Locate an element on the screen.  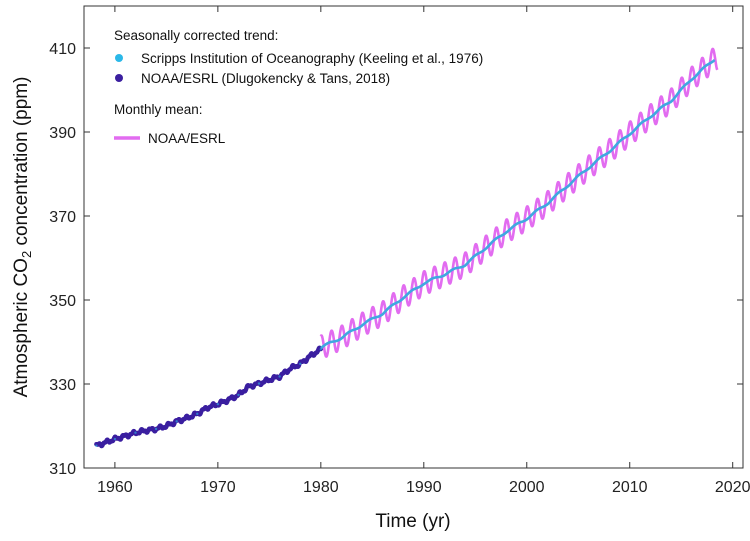
legend-group2-title: Monthly mean: is located at coordinates (158, 109).